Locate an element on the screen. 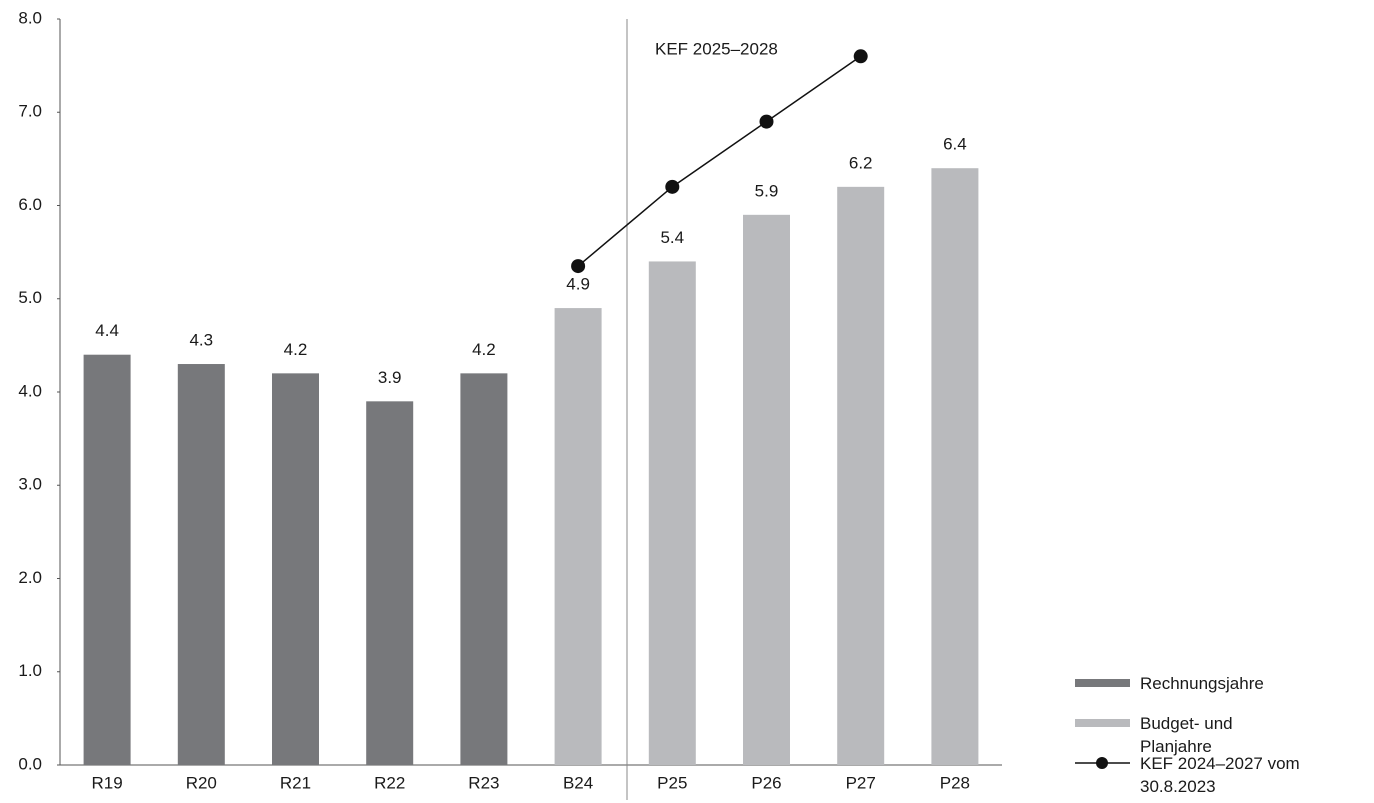  x-tick-label: R23 is located at coordinates (483, 782).